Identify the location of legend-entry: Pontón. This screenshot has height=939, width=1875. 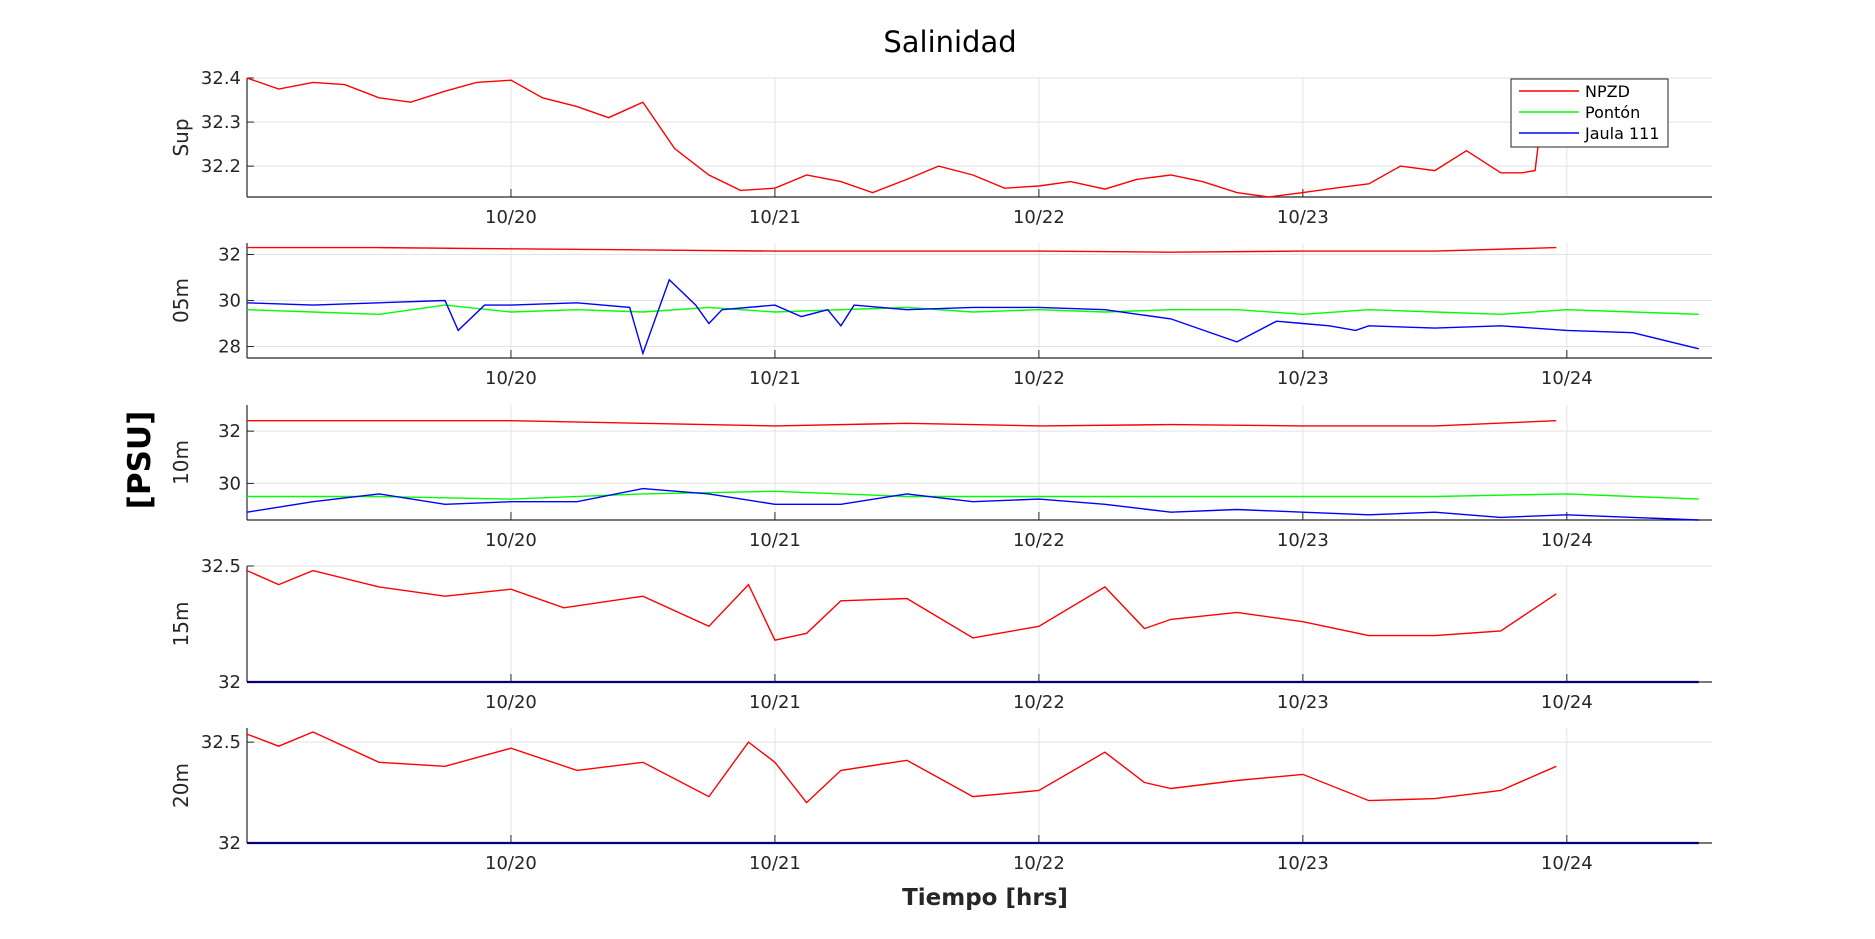
(1612, 112).